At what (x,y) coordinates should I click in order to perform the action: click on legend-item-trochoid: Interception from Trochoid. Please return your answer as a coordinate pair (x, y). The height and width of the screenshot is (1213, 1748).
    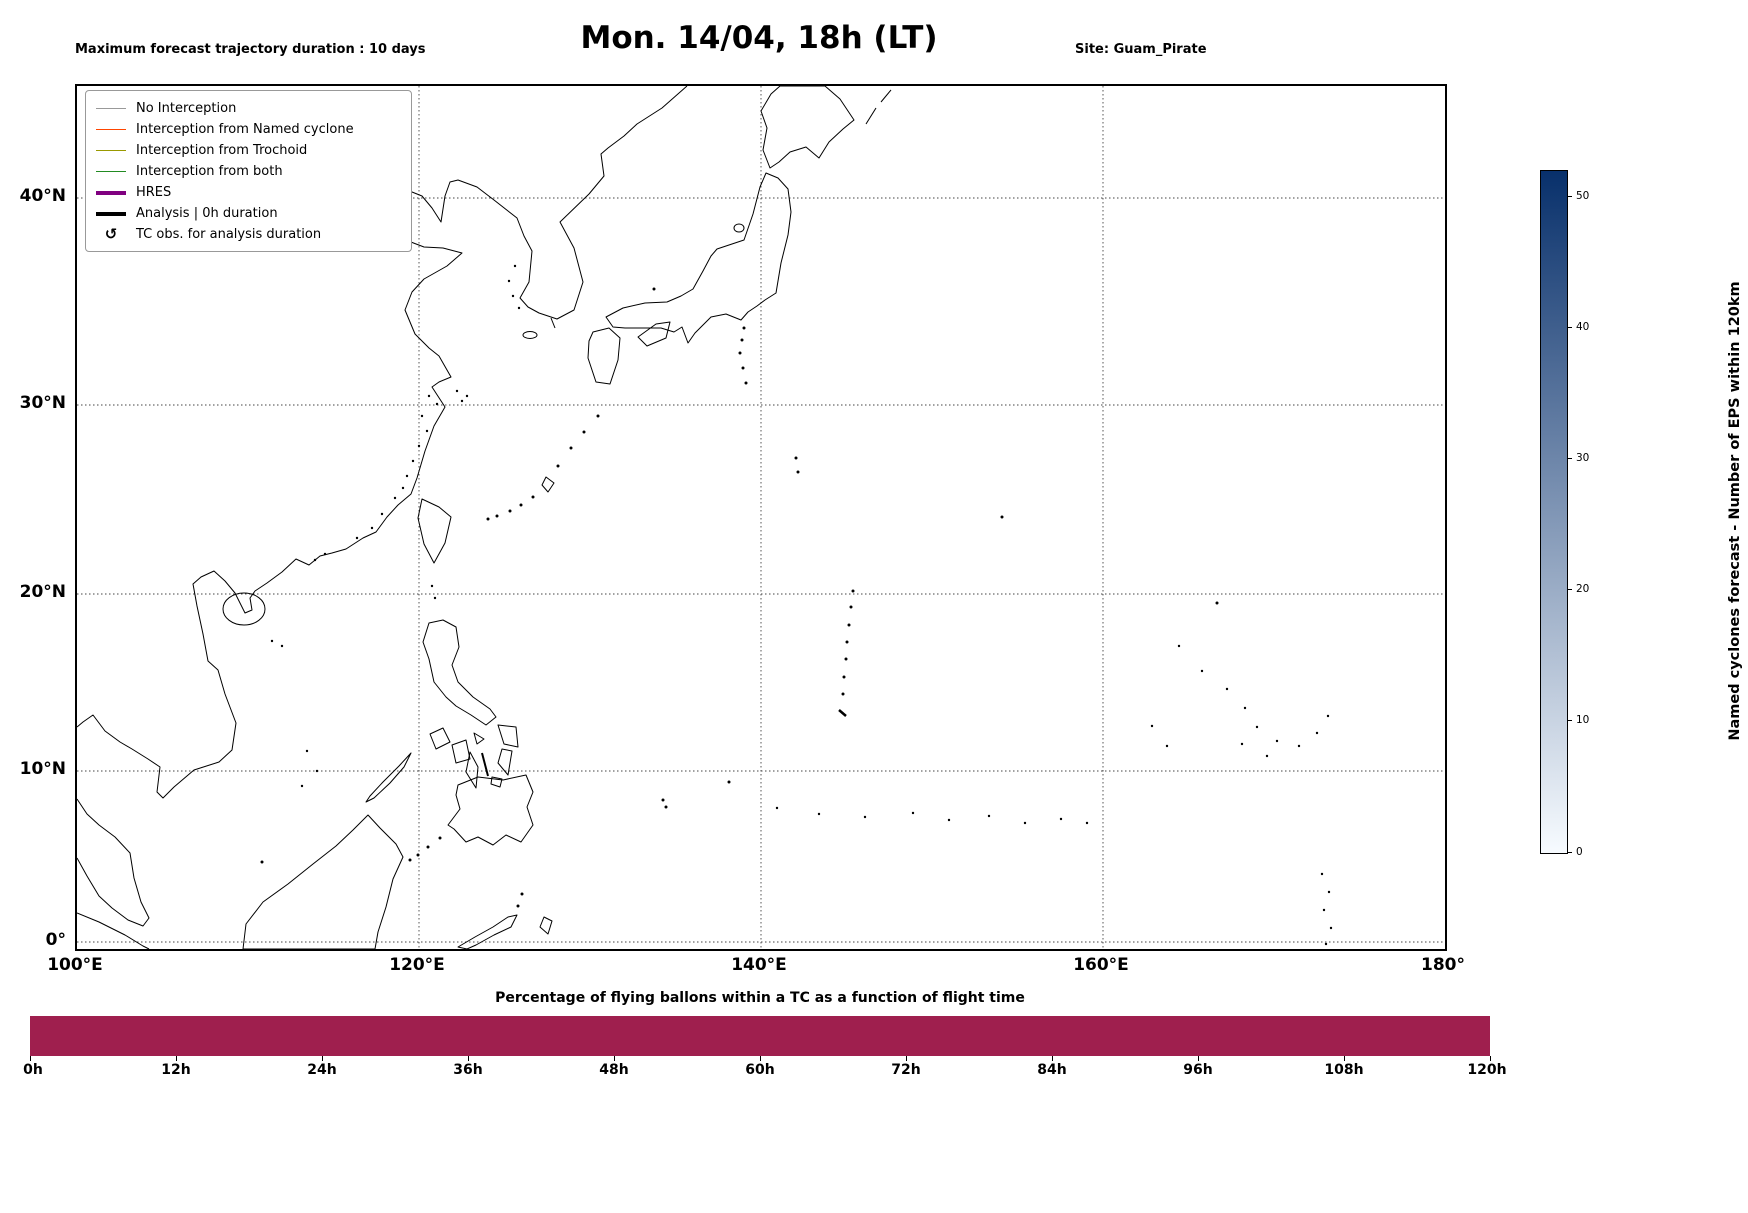
    Looking at the image, I should click on (248, 150).